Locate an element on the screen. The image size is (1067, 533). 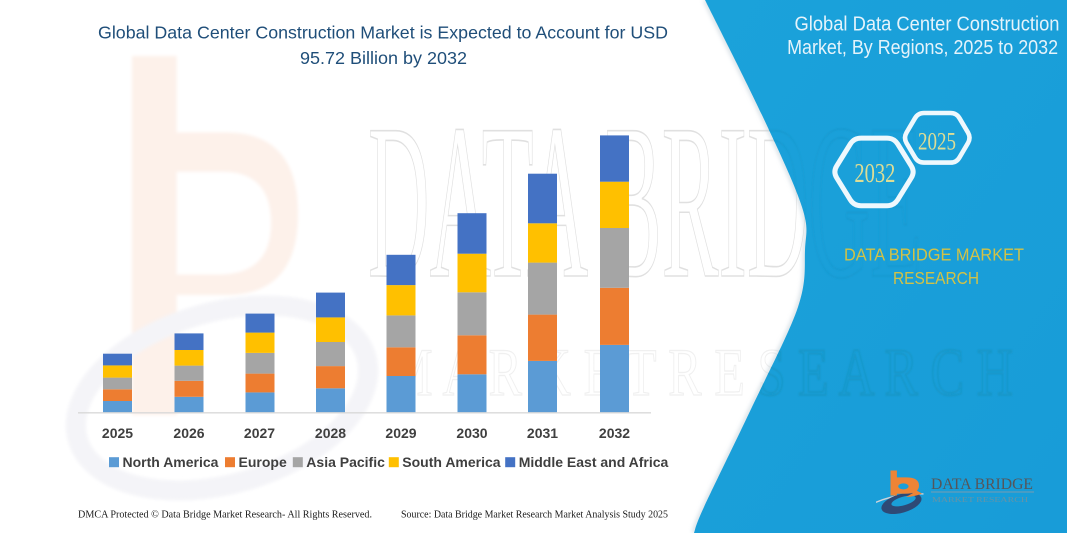
svg-text: Middle East and Africa is located at coordinates (594, 462).